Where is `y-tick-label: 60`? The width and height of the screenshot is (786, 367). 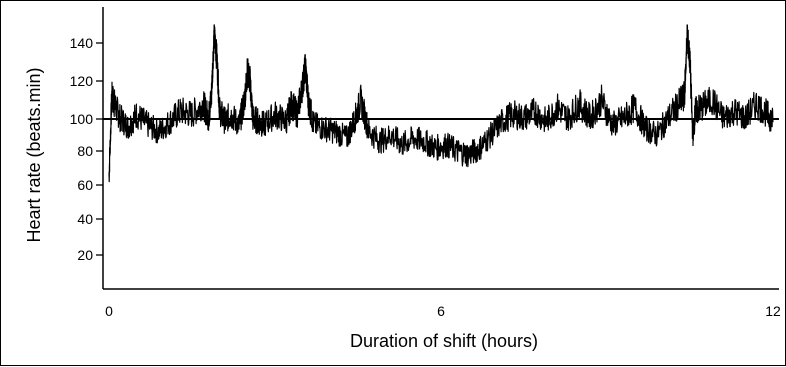 y-tick-label: 60 is located at coordinates (85, 185).